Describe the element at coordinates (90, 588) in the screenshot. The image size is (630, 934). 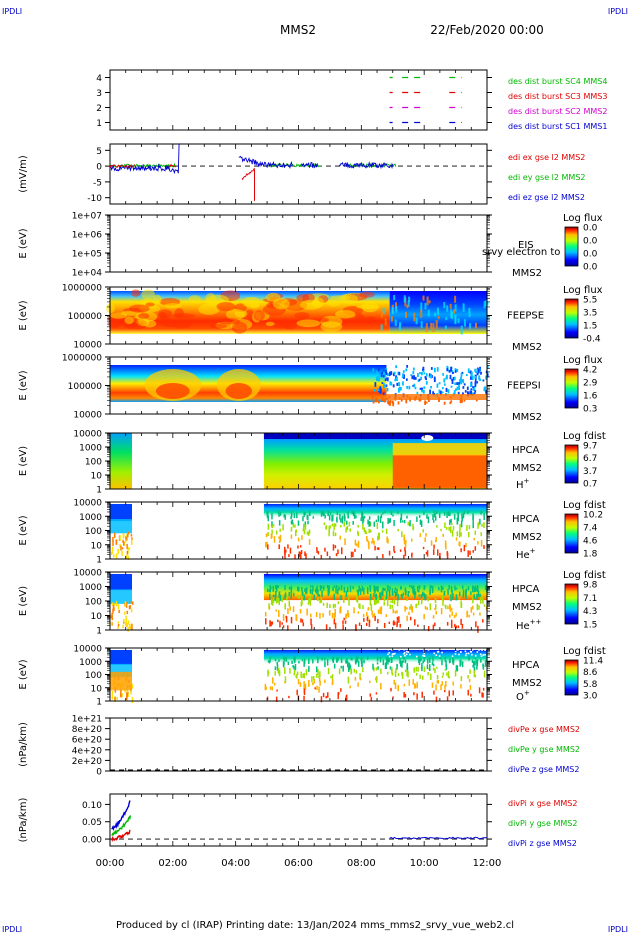
I see `hpca_hepp-tick-label: 1000` at that location.